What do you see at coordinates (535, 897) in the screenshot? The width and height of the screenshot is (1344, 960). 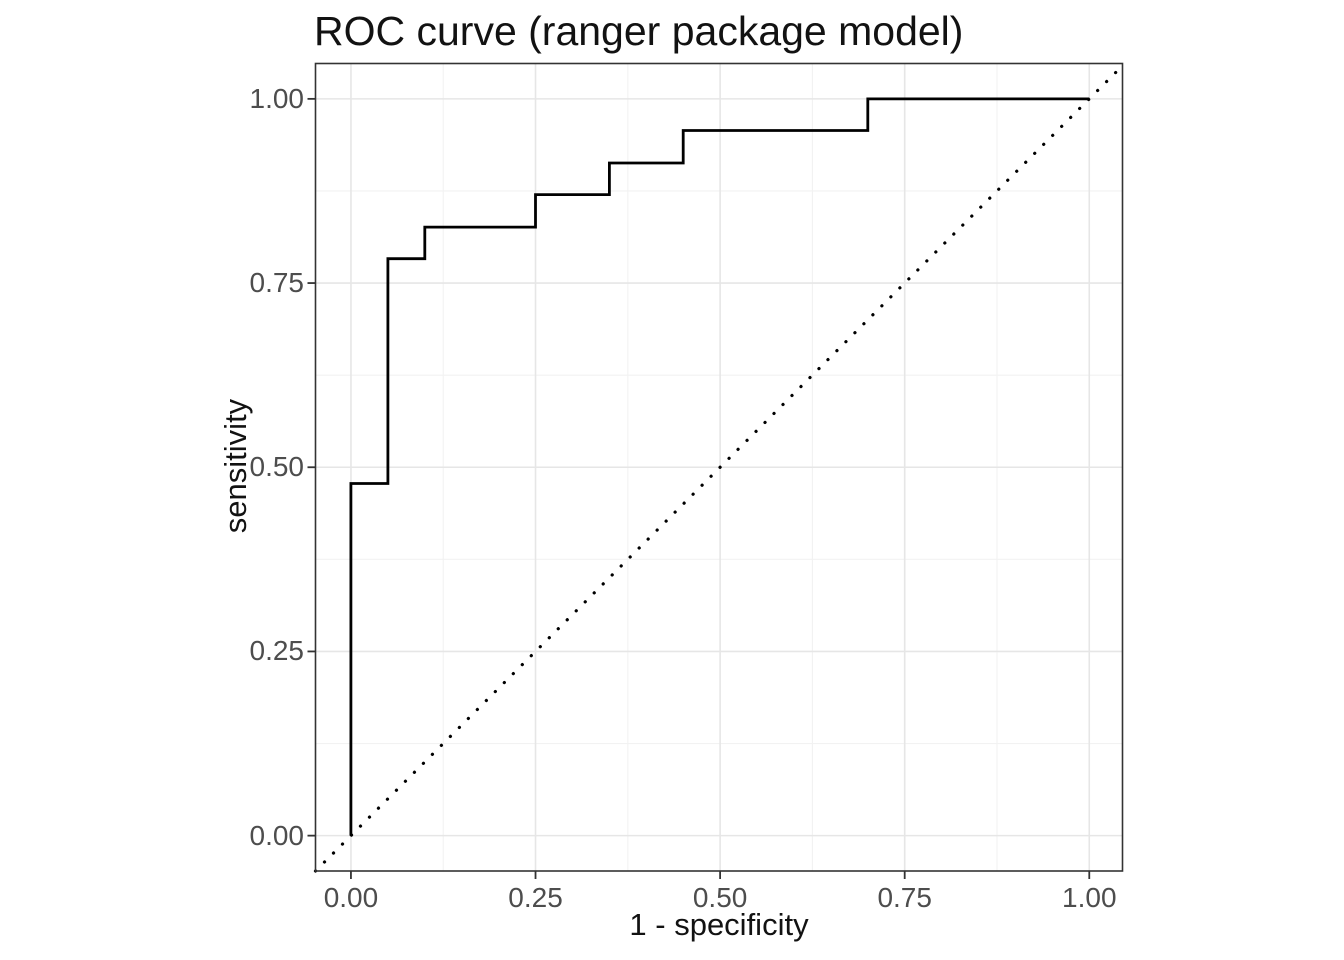 I see `x-tick-label: 0.25` at bounding box center [535, 897].